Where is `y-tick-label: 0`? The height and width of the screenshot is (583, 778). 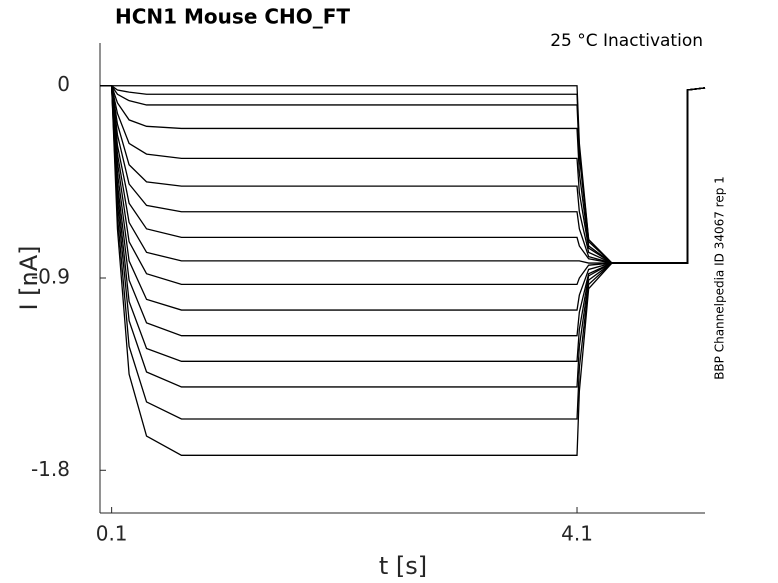 y-tick-label: 0 is located at coordinates (63, 84).